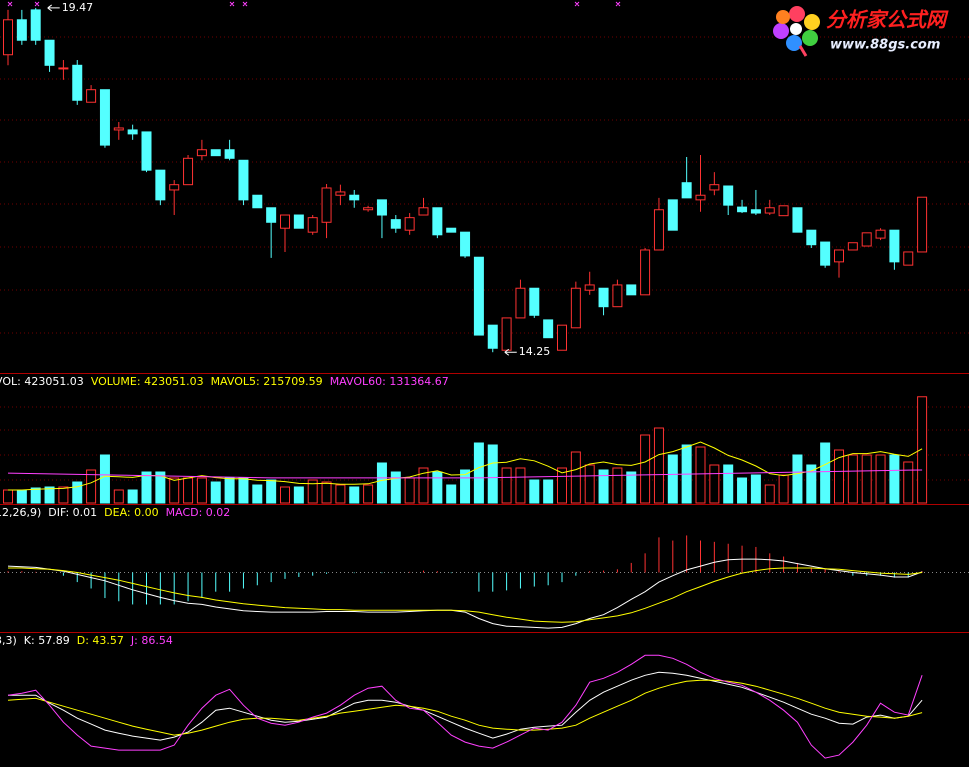 The image size is (969, 767). I want to click on logo-title: 分析家公式网, so click(887, 20).